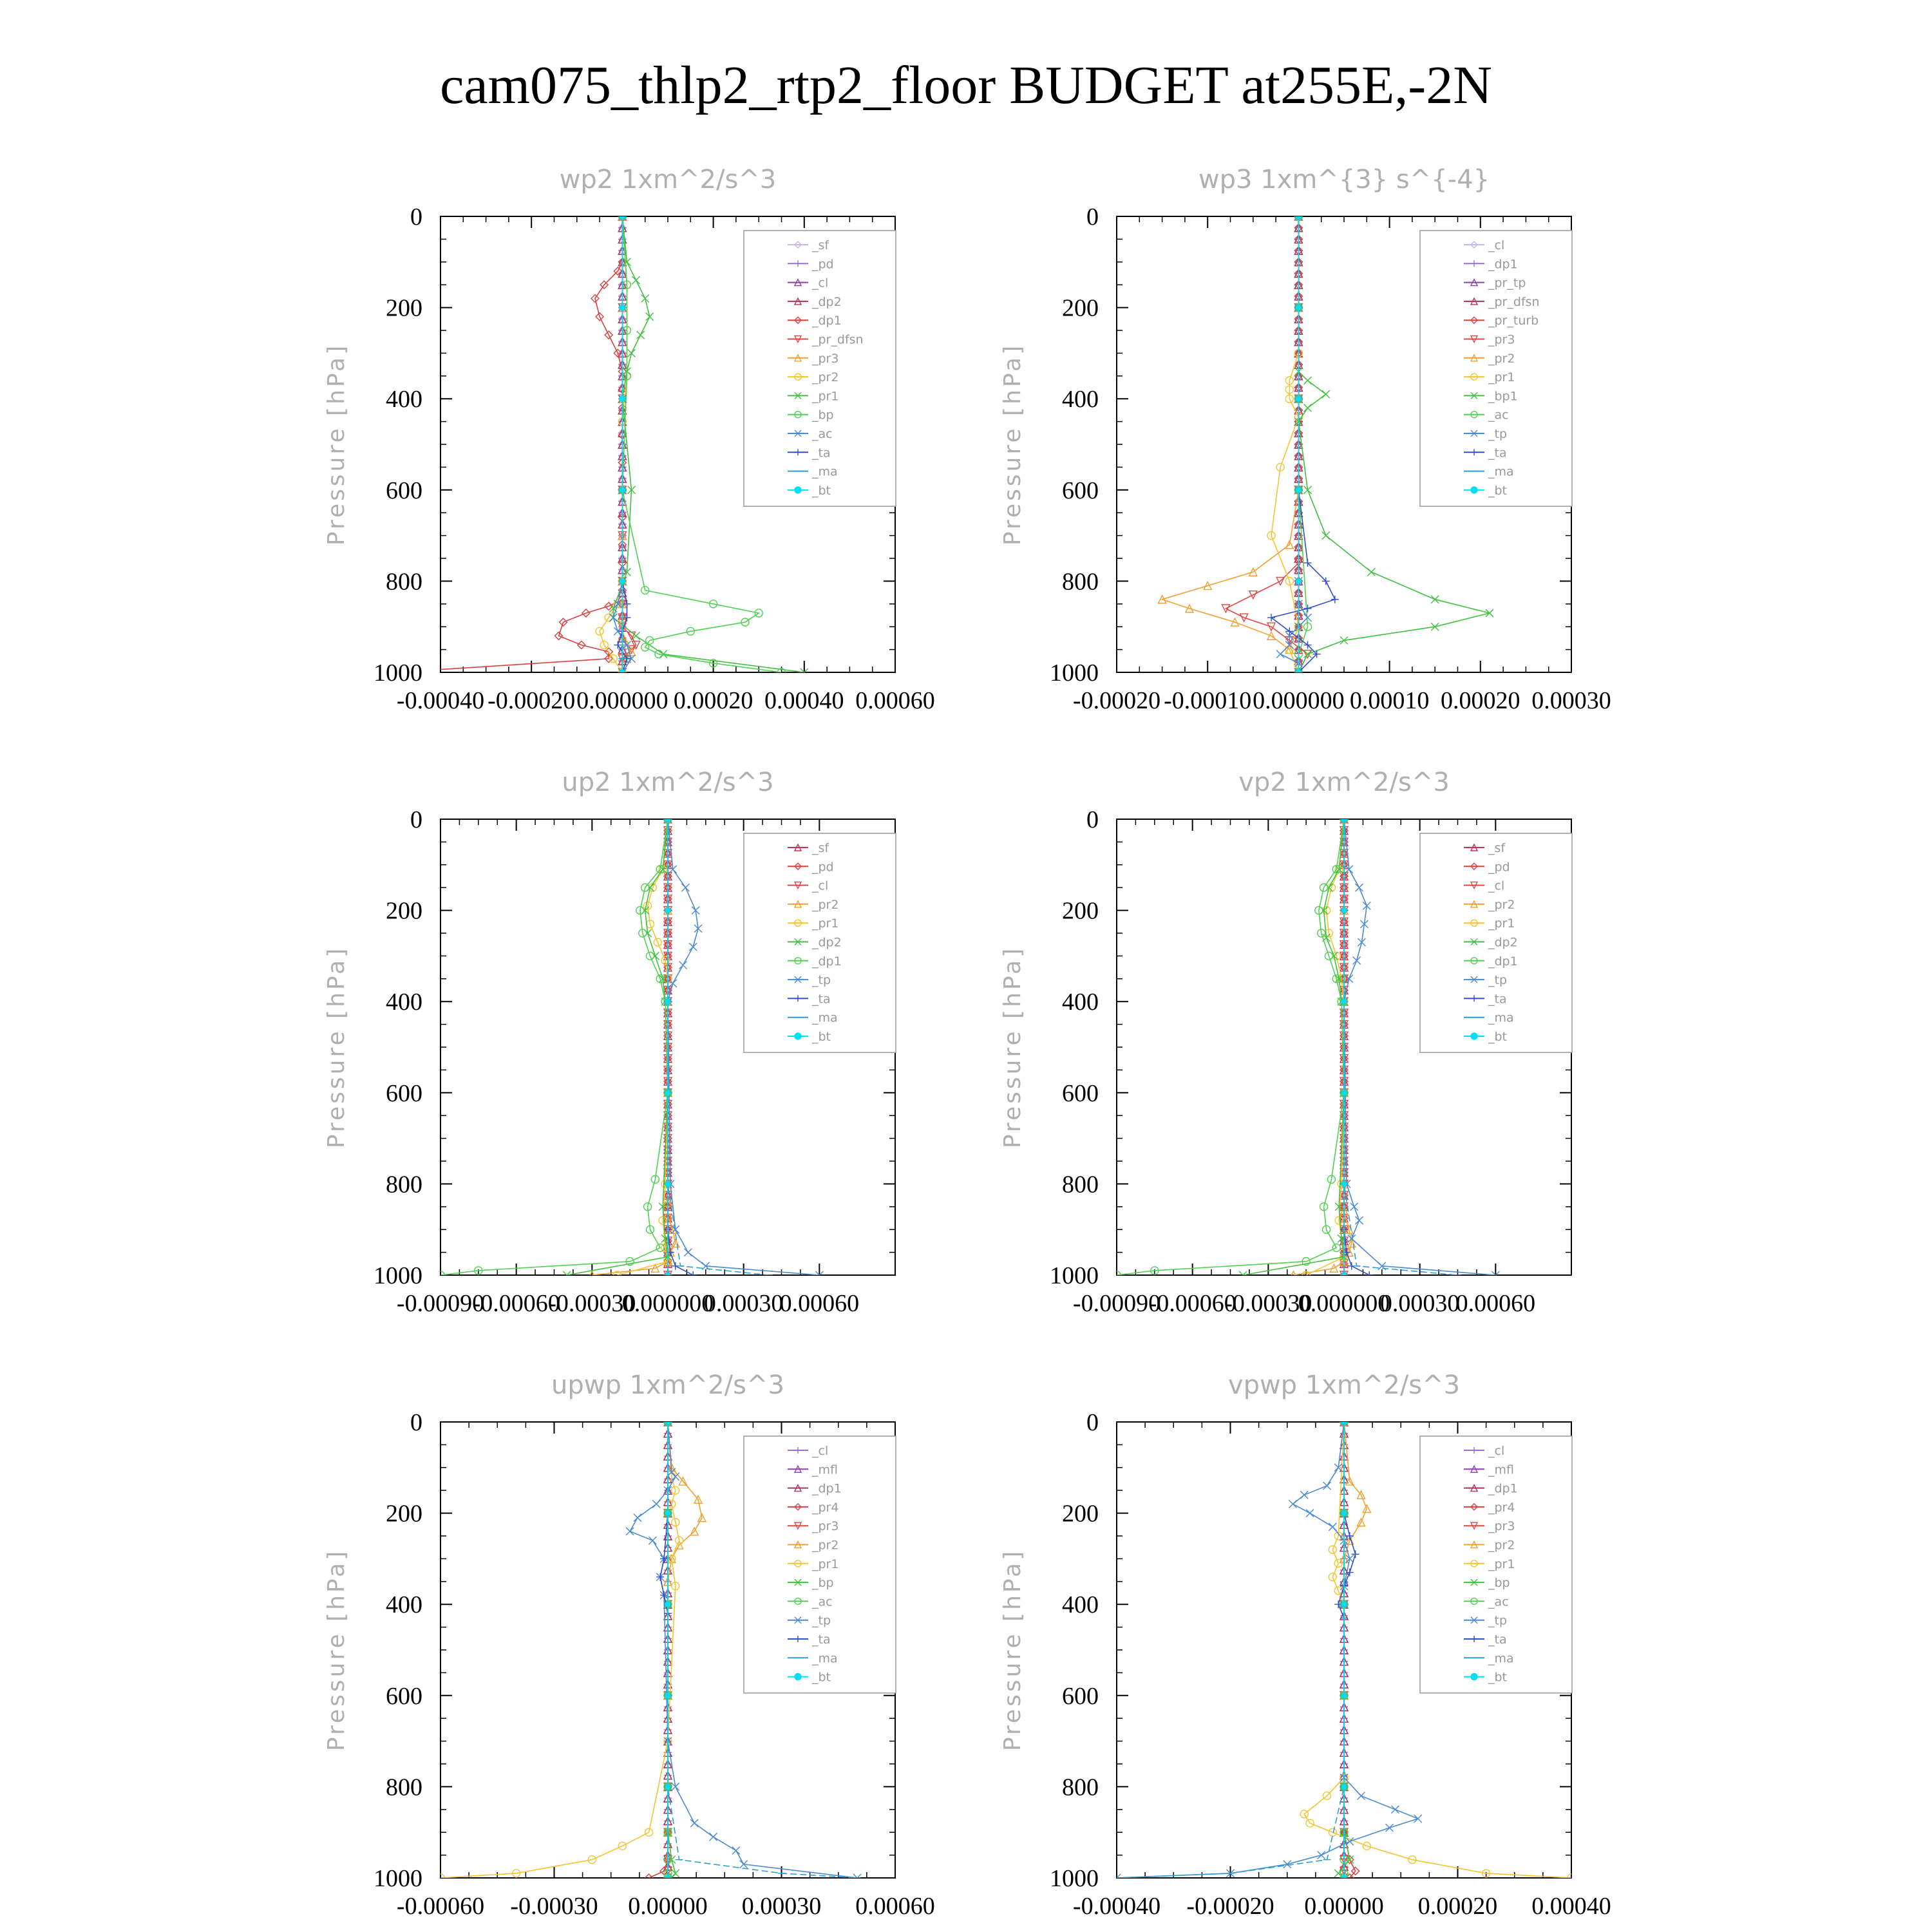 The height and width of the screenshot is (1932, 1932). Describe the element at coordinates (1503, 396) in the screenshot. I see `legend-label: _bp1` at that location.